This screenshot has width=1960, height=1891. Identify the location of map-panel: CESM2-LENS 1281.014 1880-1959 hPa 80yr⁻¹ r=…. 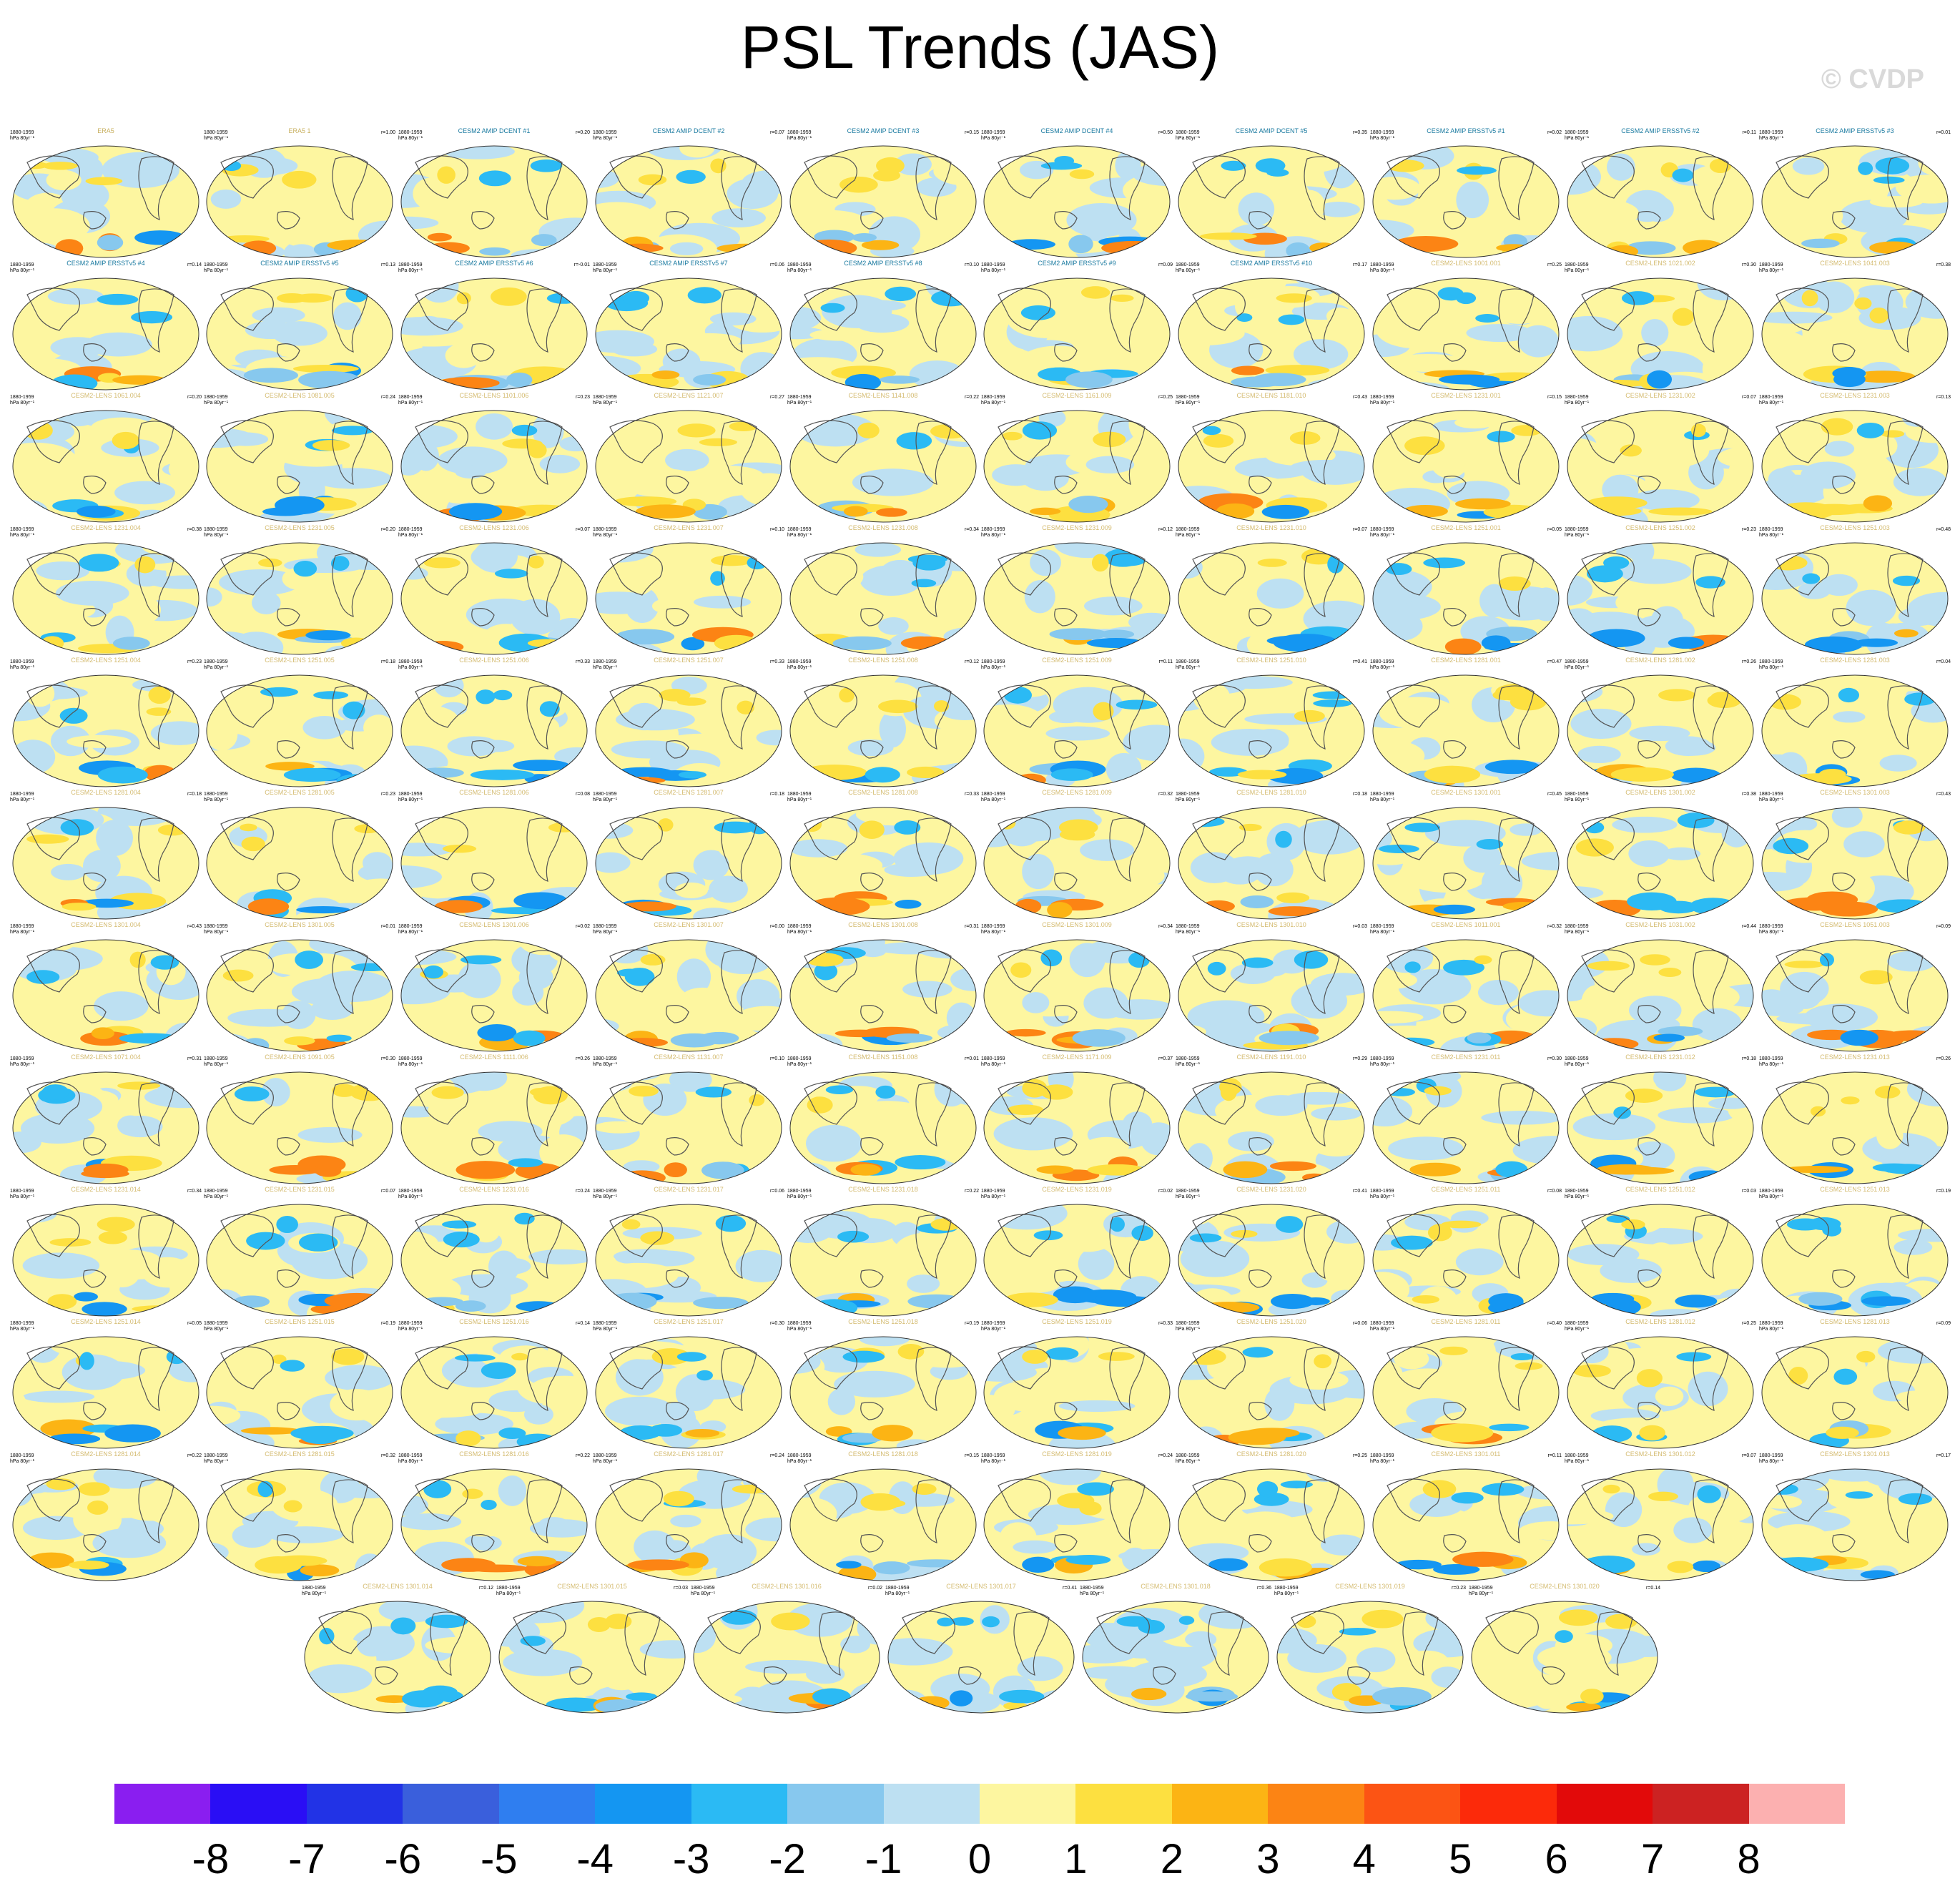
(106, 1517).